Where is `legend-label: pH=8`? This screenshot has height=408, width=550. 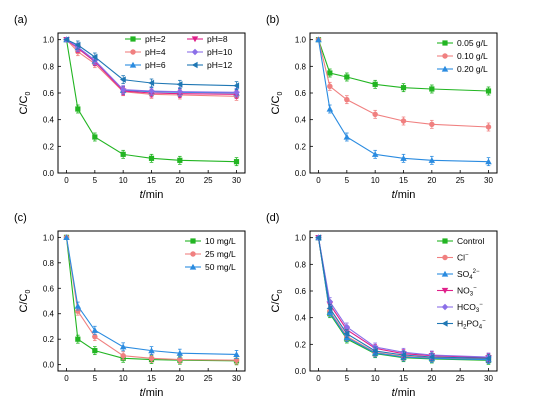 legend-label: pH=8 is located at coordinates (217, 39).